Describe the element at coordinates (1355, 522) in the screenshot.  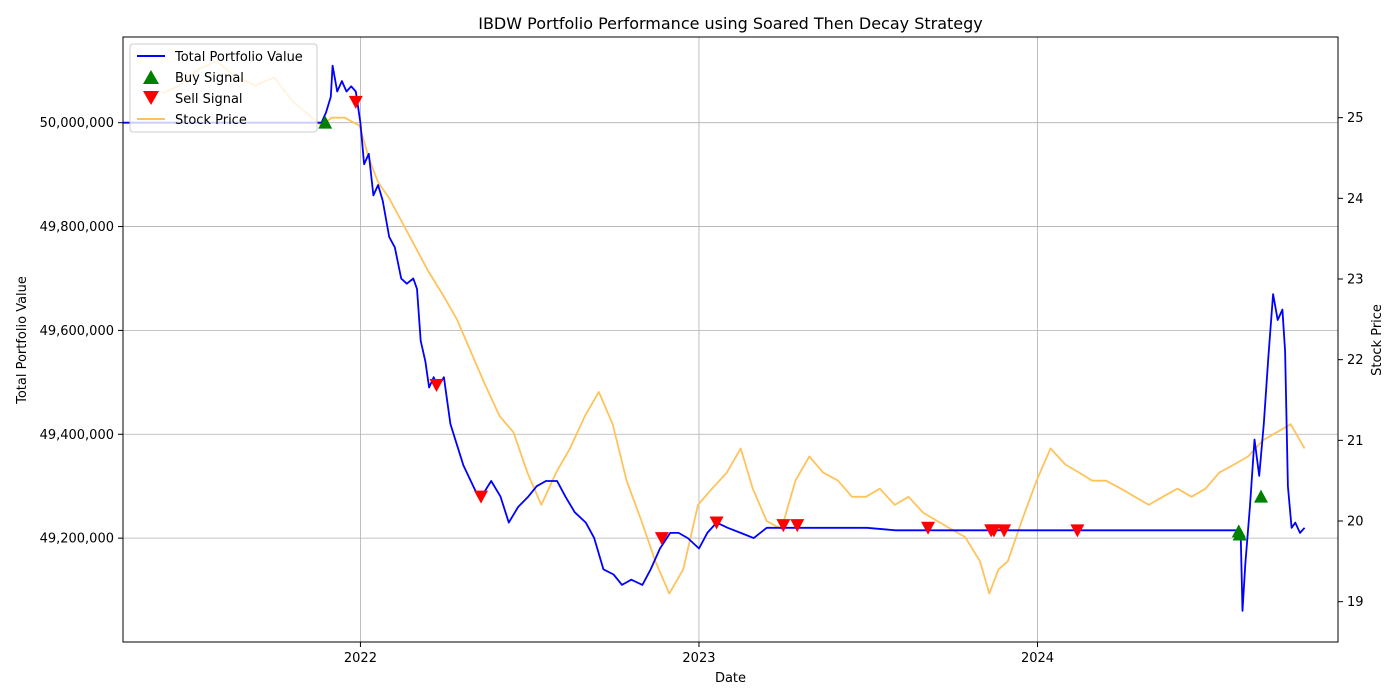
I see `y-right-tick-label: 20` at that location.